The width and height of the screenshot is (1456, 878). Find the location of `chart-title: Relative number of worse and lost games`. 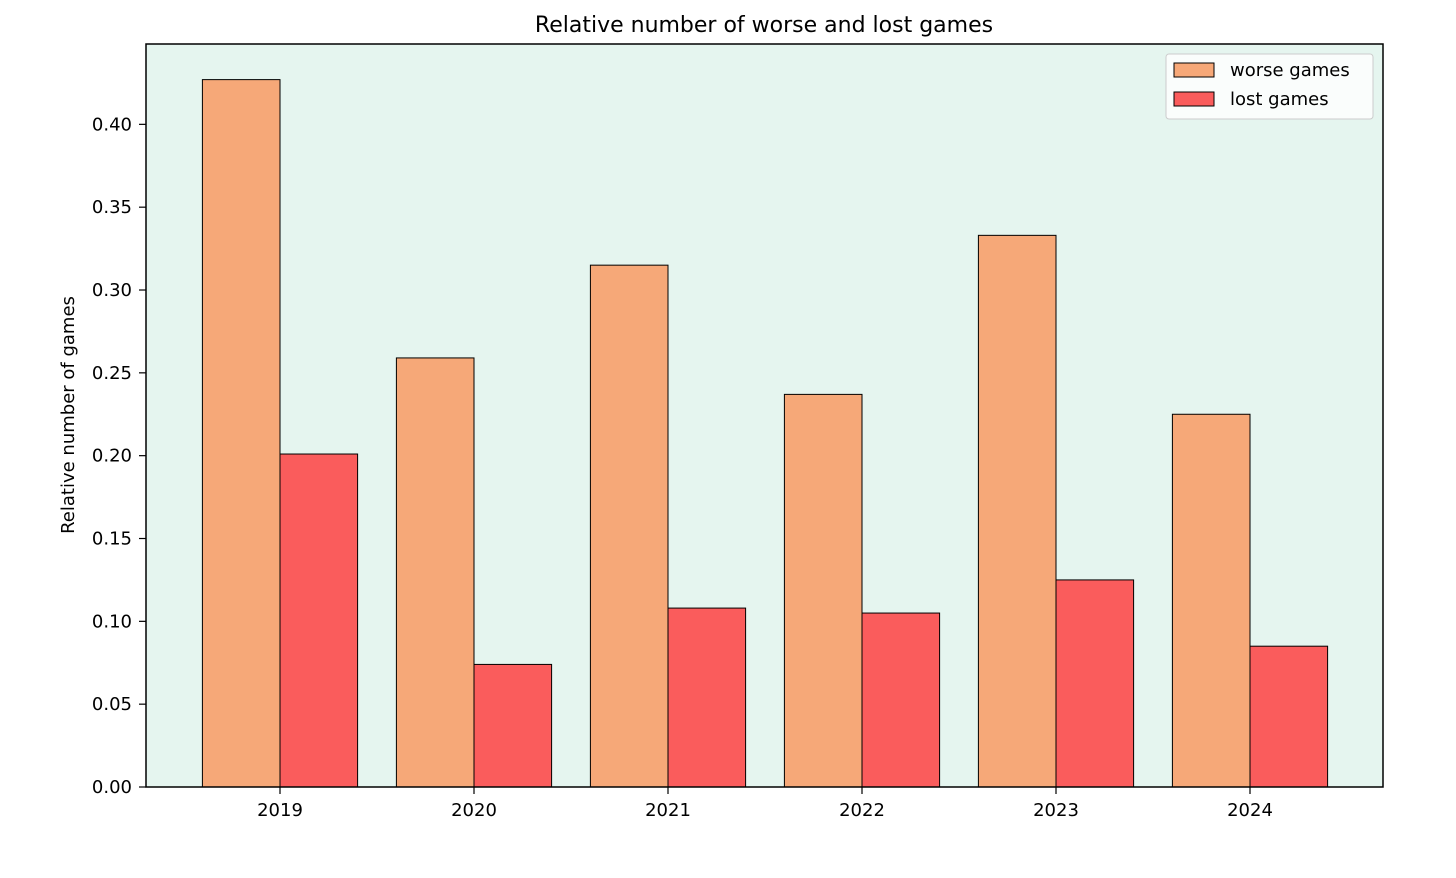

chart-title: Relative number of worse and lost games is located at coordinates (764, 25).